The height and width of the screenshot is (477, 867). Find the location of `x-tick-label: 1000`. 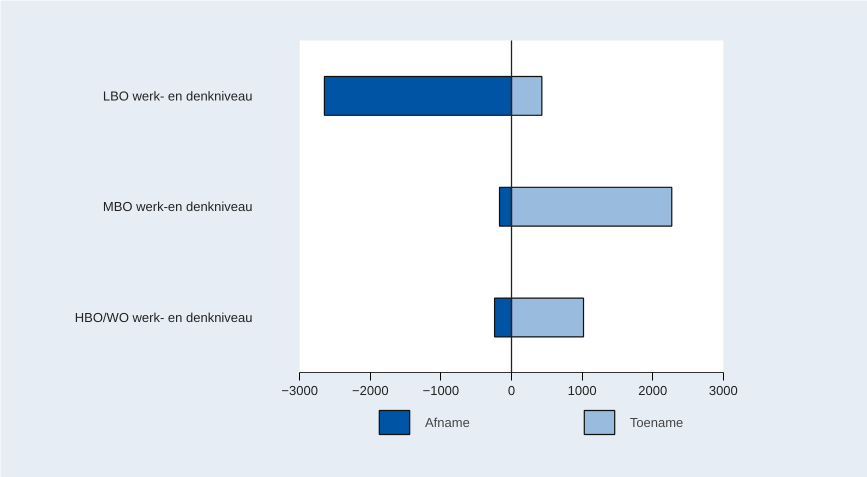

x-tick-label: 1000 is located at coordinates (582, 390).